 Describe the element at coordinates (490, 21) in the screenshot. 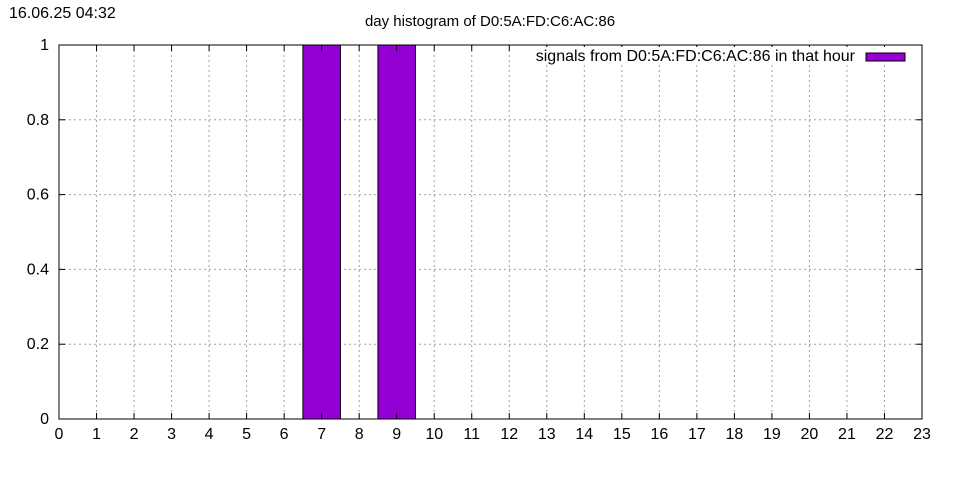

I see `chart-title: day histogram of D0:5A:FD:C6:AC:86` at that location.